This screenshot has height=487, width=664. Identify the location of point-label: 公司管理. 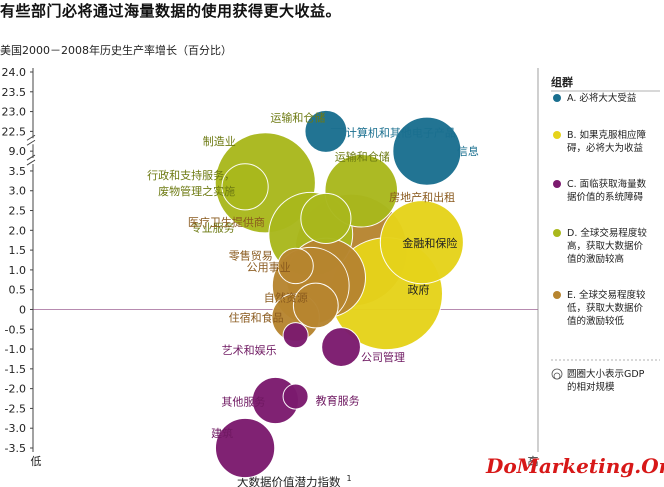
(383, 357).